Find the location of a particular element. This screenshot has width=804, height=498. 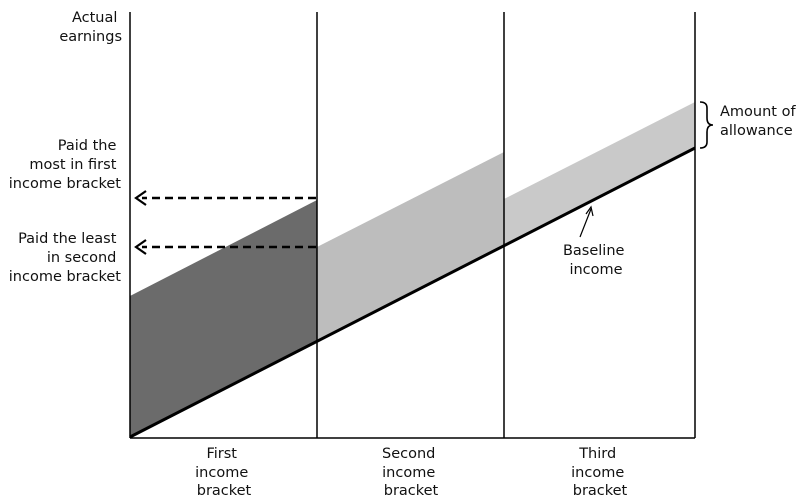

amount-of-allowance-label: Amount of allowance is located at coordinates (760, 121).